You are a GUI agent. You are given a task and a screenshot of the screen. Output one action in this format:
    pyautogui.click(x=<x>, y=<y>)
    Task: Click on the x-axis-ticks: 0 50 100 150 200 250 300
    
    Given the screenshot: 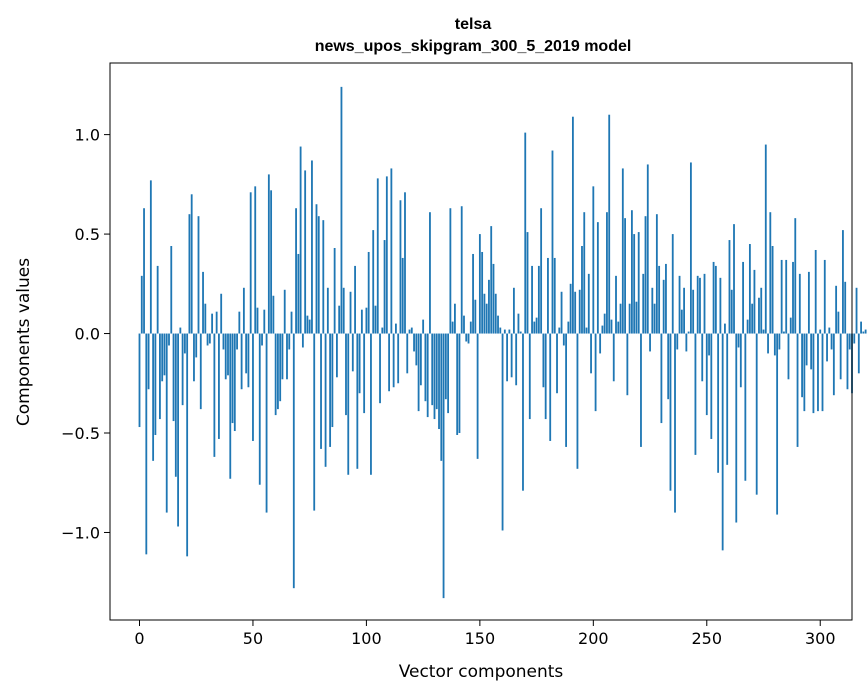 What is the action you would take?
    pyautogui.click(x=485, y=634)
    